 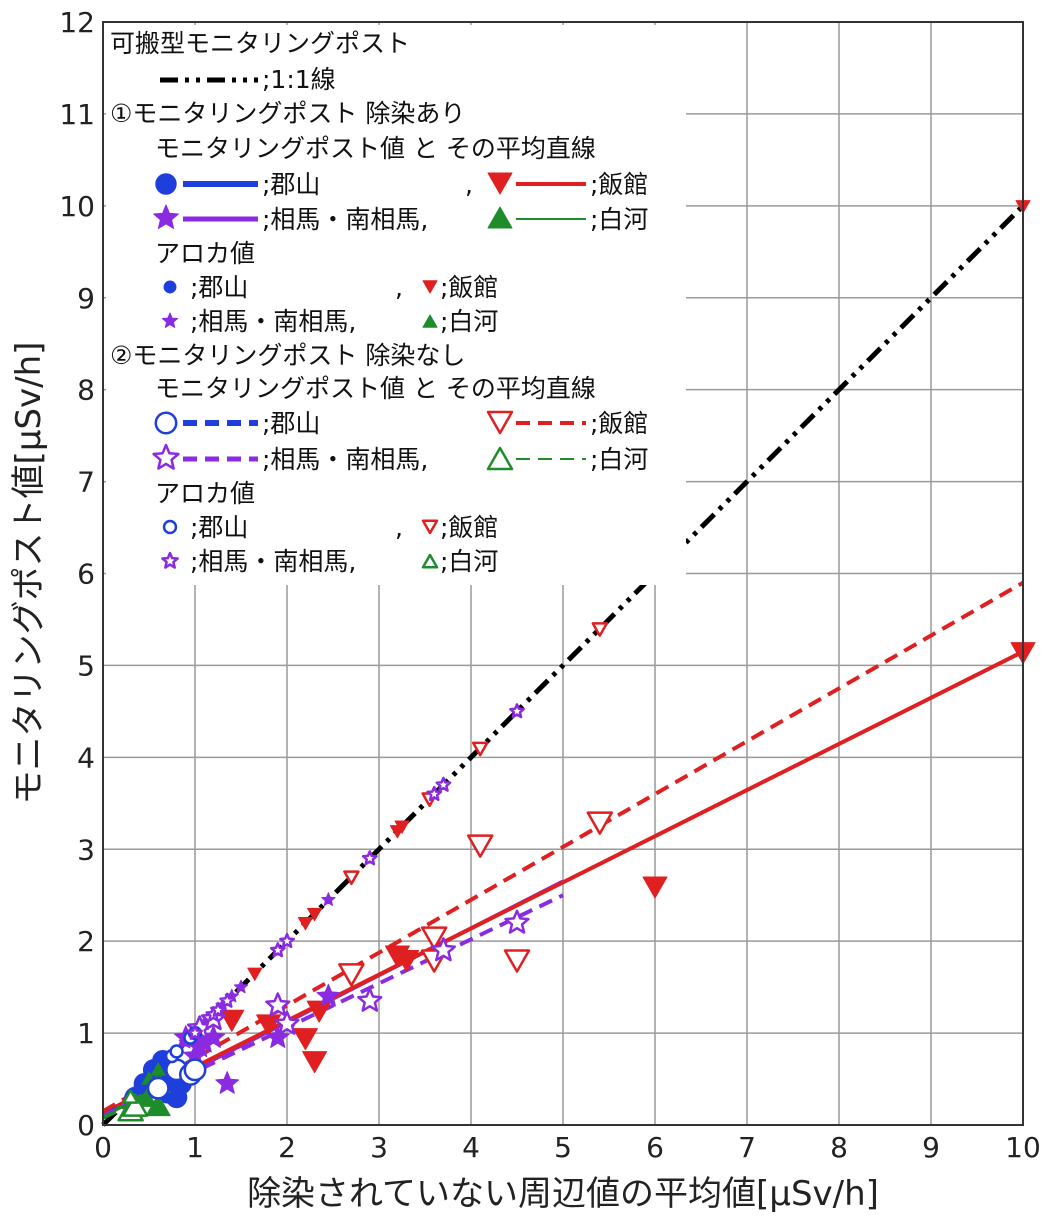 What do you see at coordinates (205, 253) in the screenshot?
I see `legend-aloka-title-1: アロカ値` at bounding box center [205, 253].